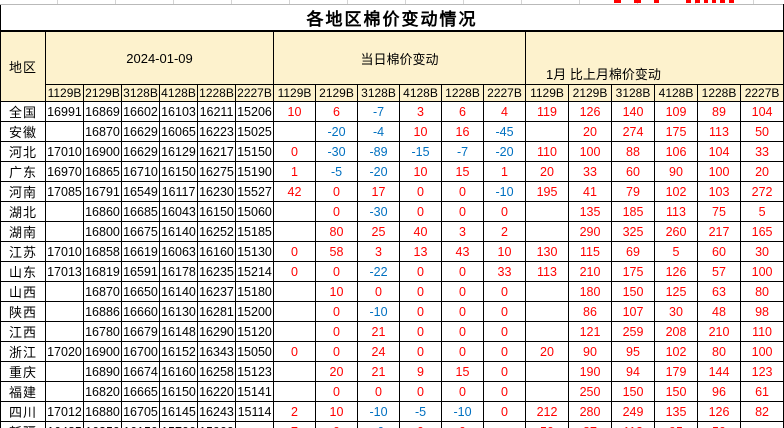  Describe the element at coordinates (216, 351) in the screenshot. I see `price-cell: 16343` at that location.